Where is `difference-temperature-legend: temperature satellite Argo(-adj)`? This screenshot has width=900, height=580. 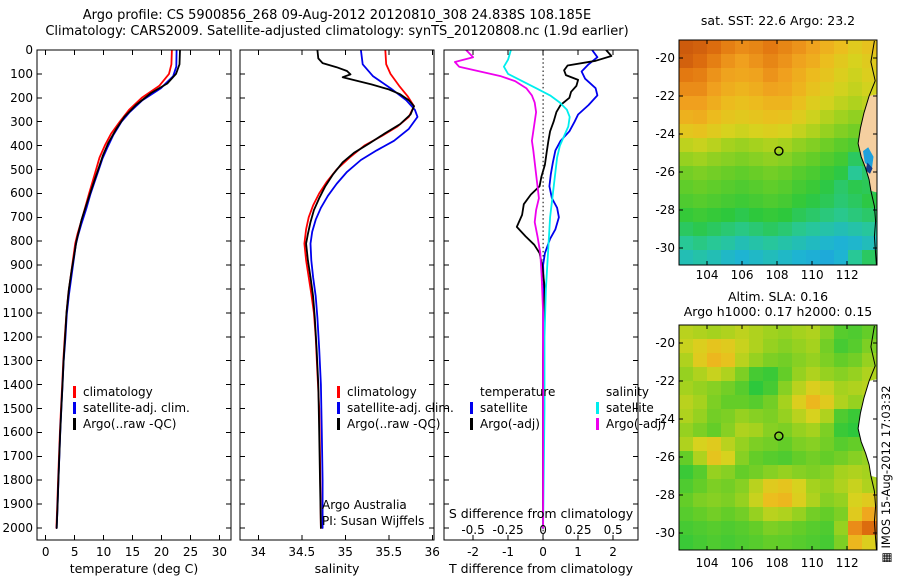 difference-temperature-legend: temperature satellite Argo(-adj) is located at coordinates (512, 409).